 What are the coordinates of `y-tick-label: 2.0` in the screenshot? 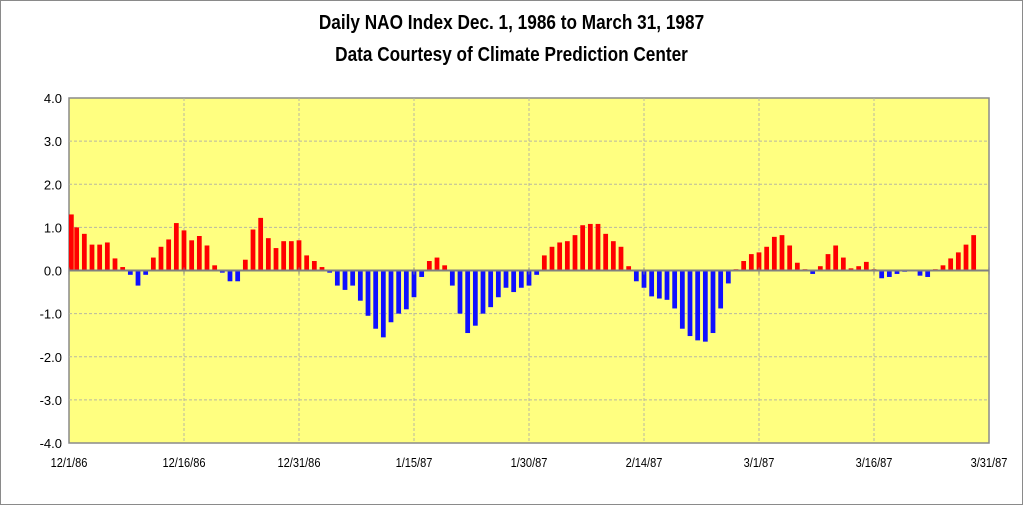 It's located at (53, 184).